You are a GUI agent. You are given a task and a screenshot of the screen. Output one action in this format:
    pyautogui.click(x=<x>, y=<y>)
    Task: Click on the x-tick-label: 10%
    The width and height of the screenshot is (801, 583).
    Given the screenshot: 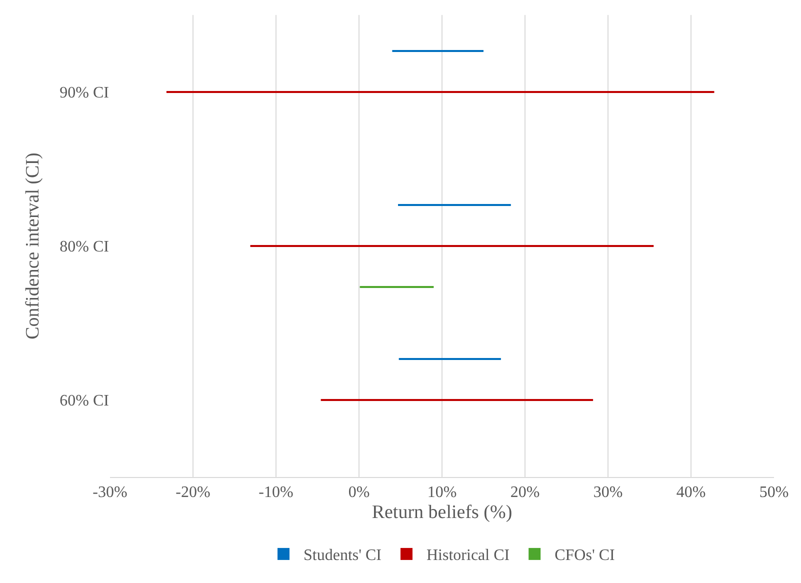 What is the action you would take?
    pyautogui.click(x=442, y=493)
    